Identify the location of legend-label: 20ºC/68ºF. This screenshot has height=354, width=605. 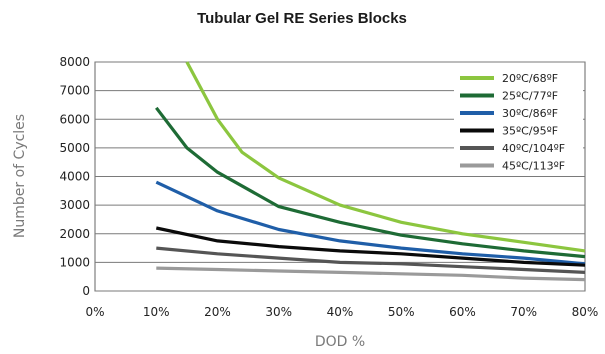
(530, 78).